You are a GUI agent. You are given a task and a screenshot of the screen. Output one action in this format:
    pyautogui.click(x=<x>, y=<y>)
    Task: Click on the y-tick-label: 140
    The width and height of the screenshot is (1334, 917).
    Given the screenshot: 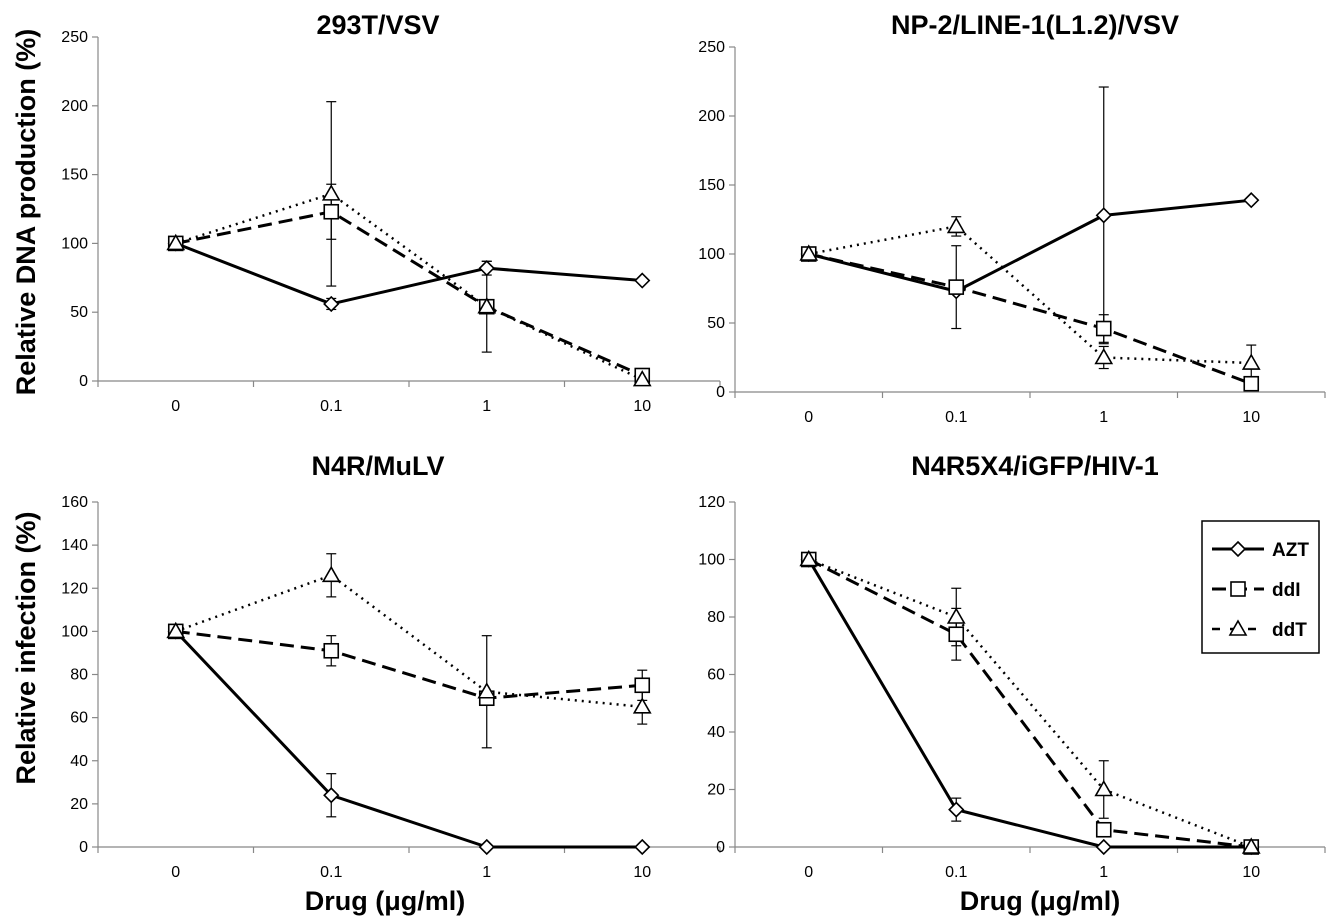 What is the action you would take?
    pyautogui.click(x=74, y=545)
    